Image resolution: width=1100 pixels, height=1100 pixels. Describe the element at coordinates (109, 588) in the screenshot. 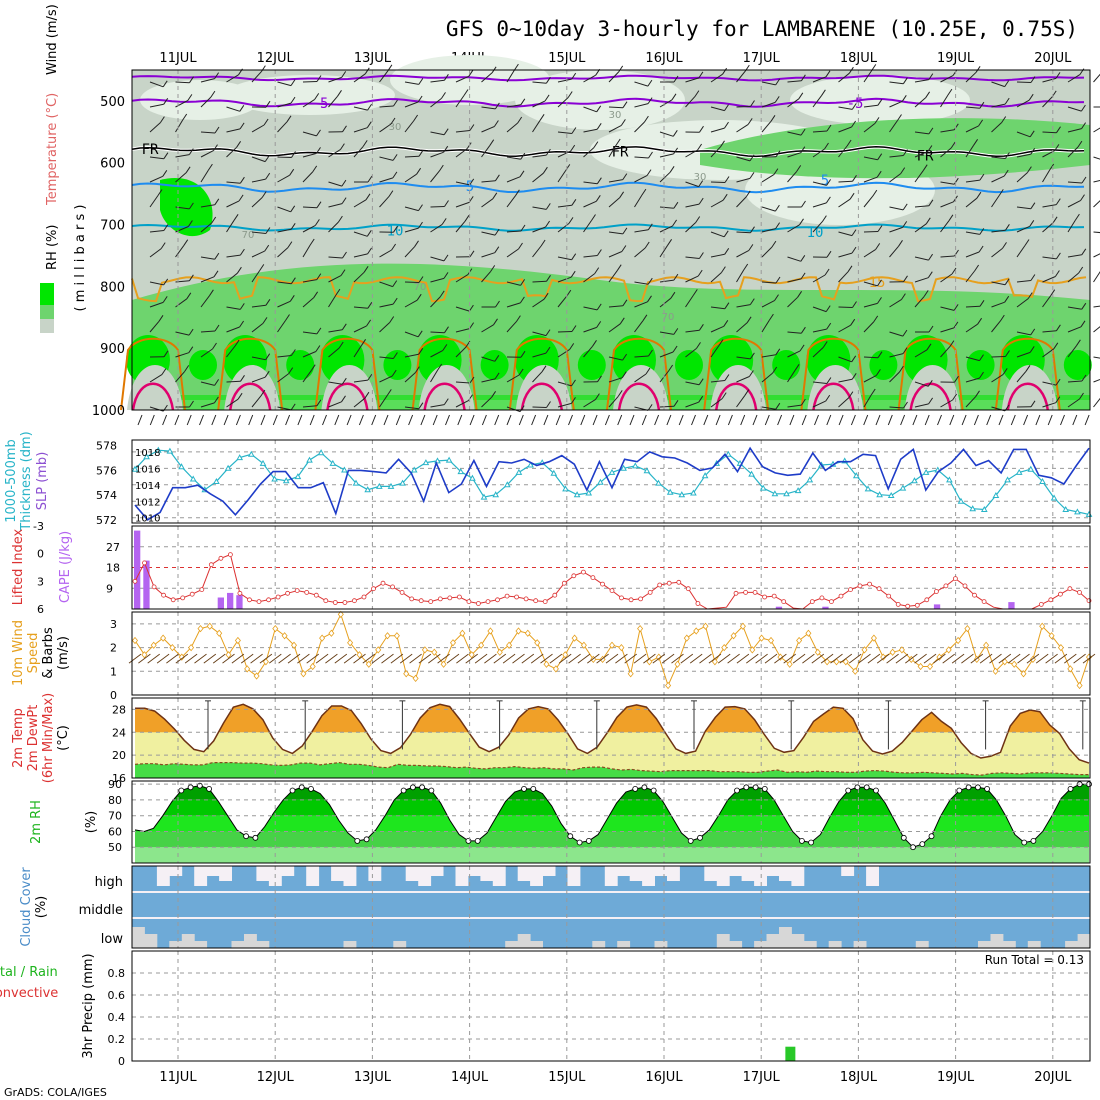

I see `cape-tick: 9` at that location.